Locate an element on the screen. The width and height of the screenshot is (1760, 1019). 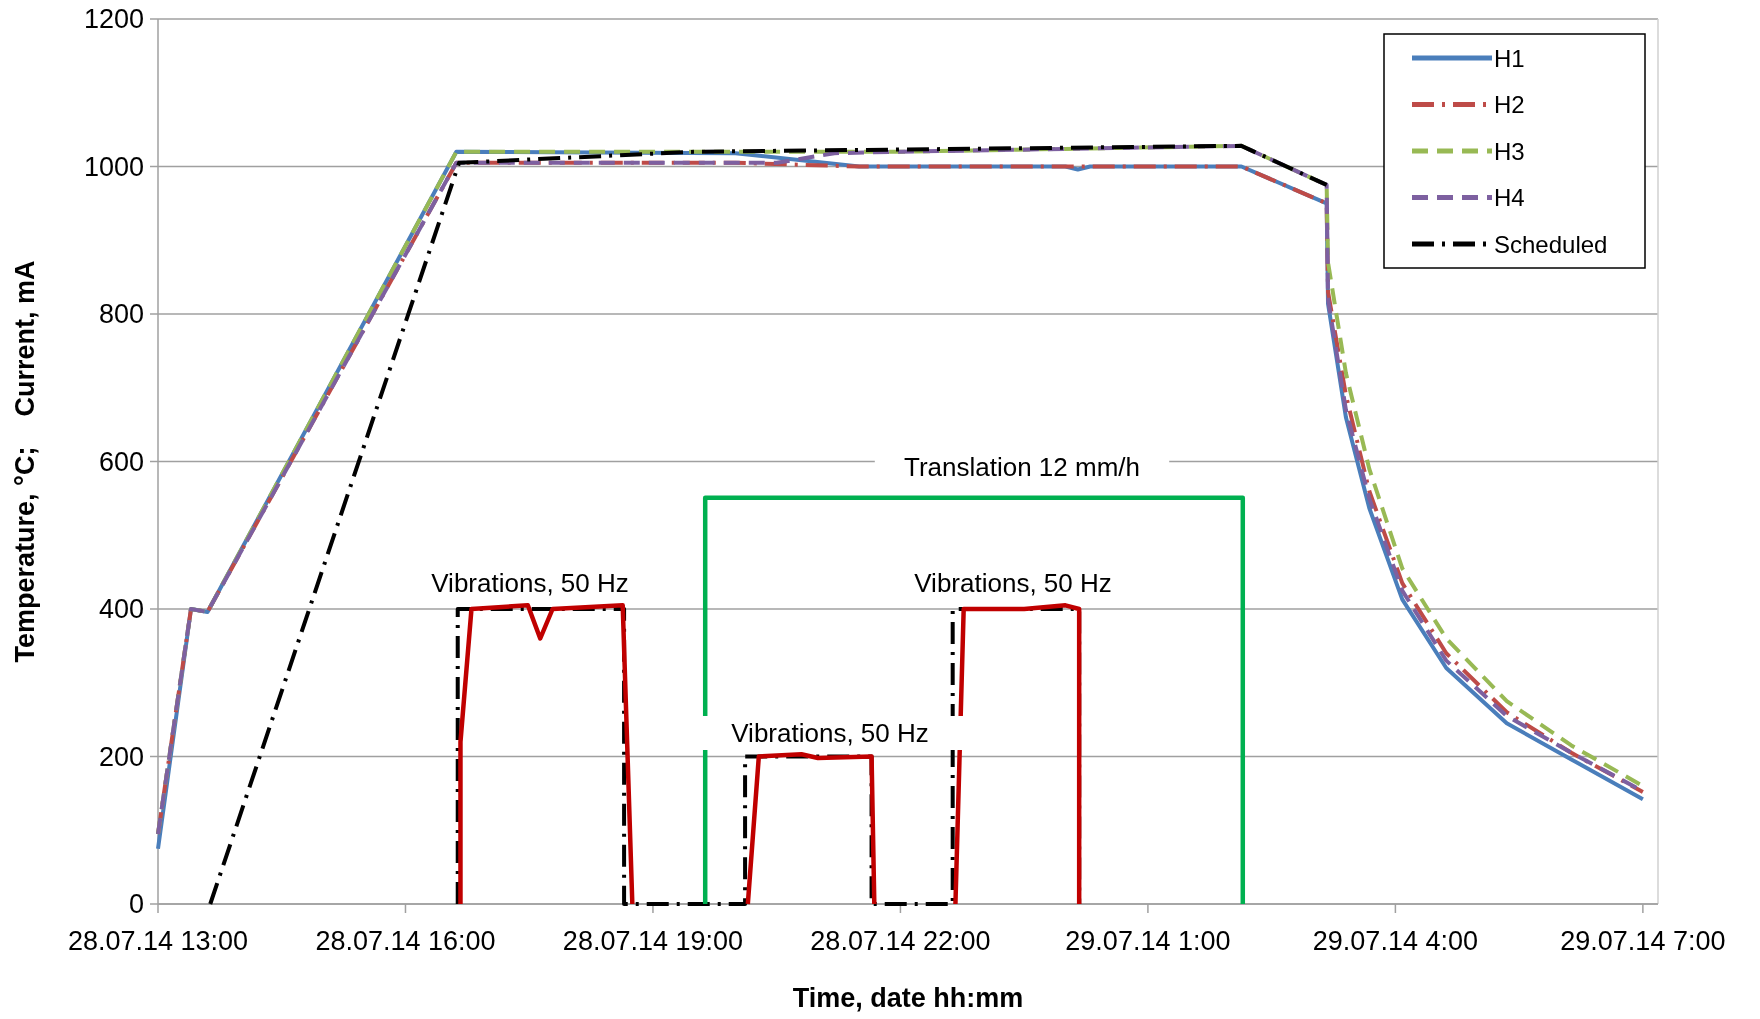
legend-label: H2 is located at coordinates (1509, 104).